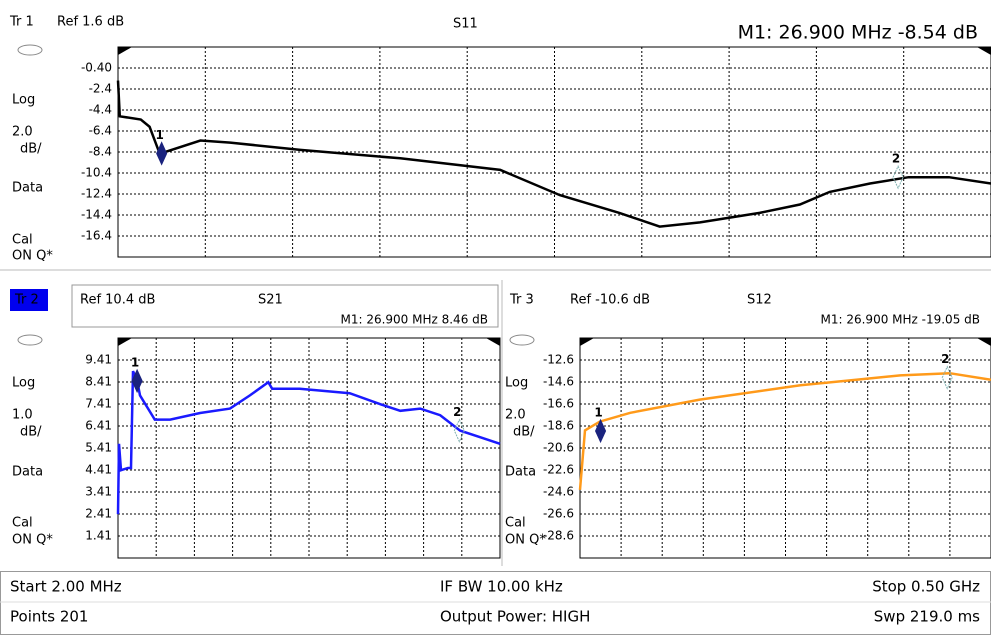 The height and width of the screenshot is (637, 991). What do you see at coordinates (22, 415) in the screenshot?
I see `scale: 1.0` at bounding box center [22, 415].